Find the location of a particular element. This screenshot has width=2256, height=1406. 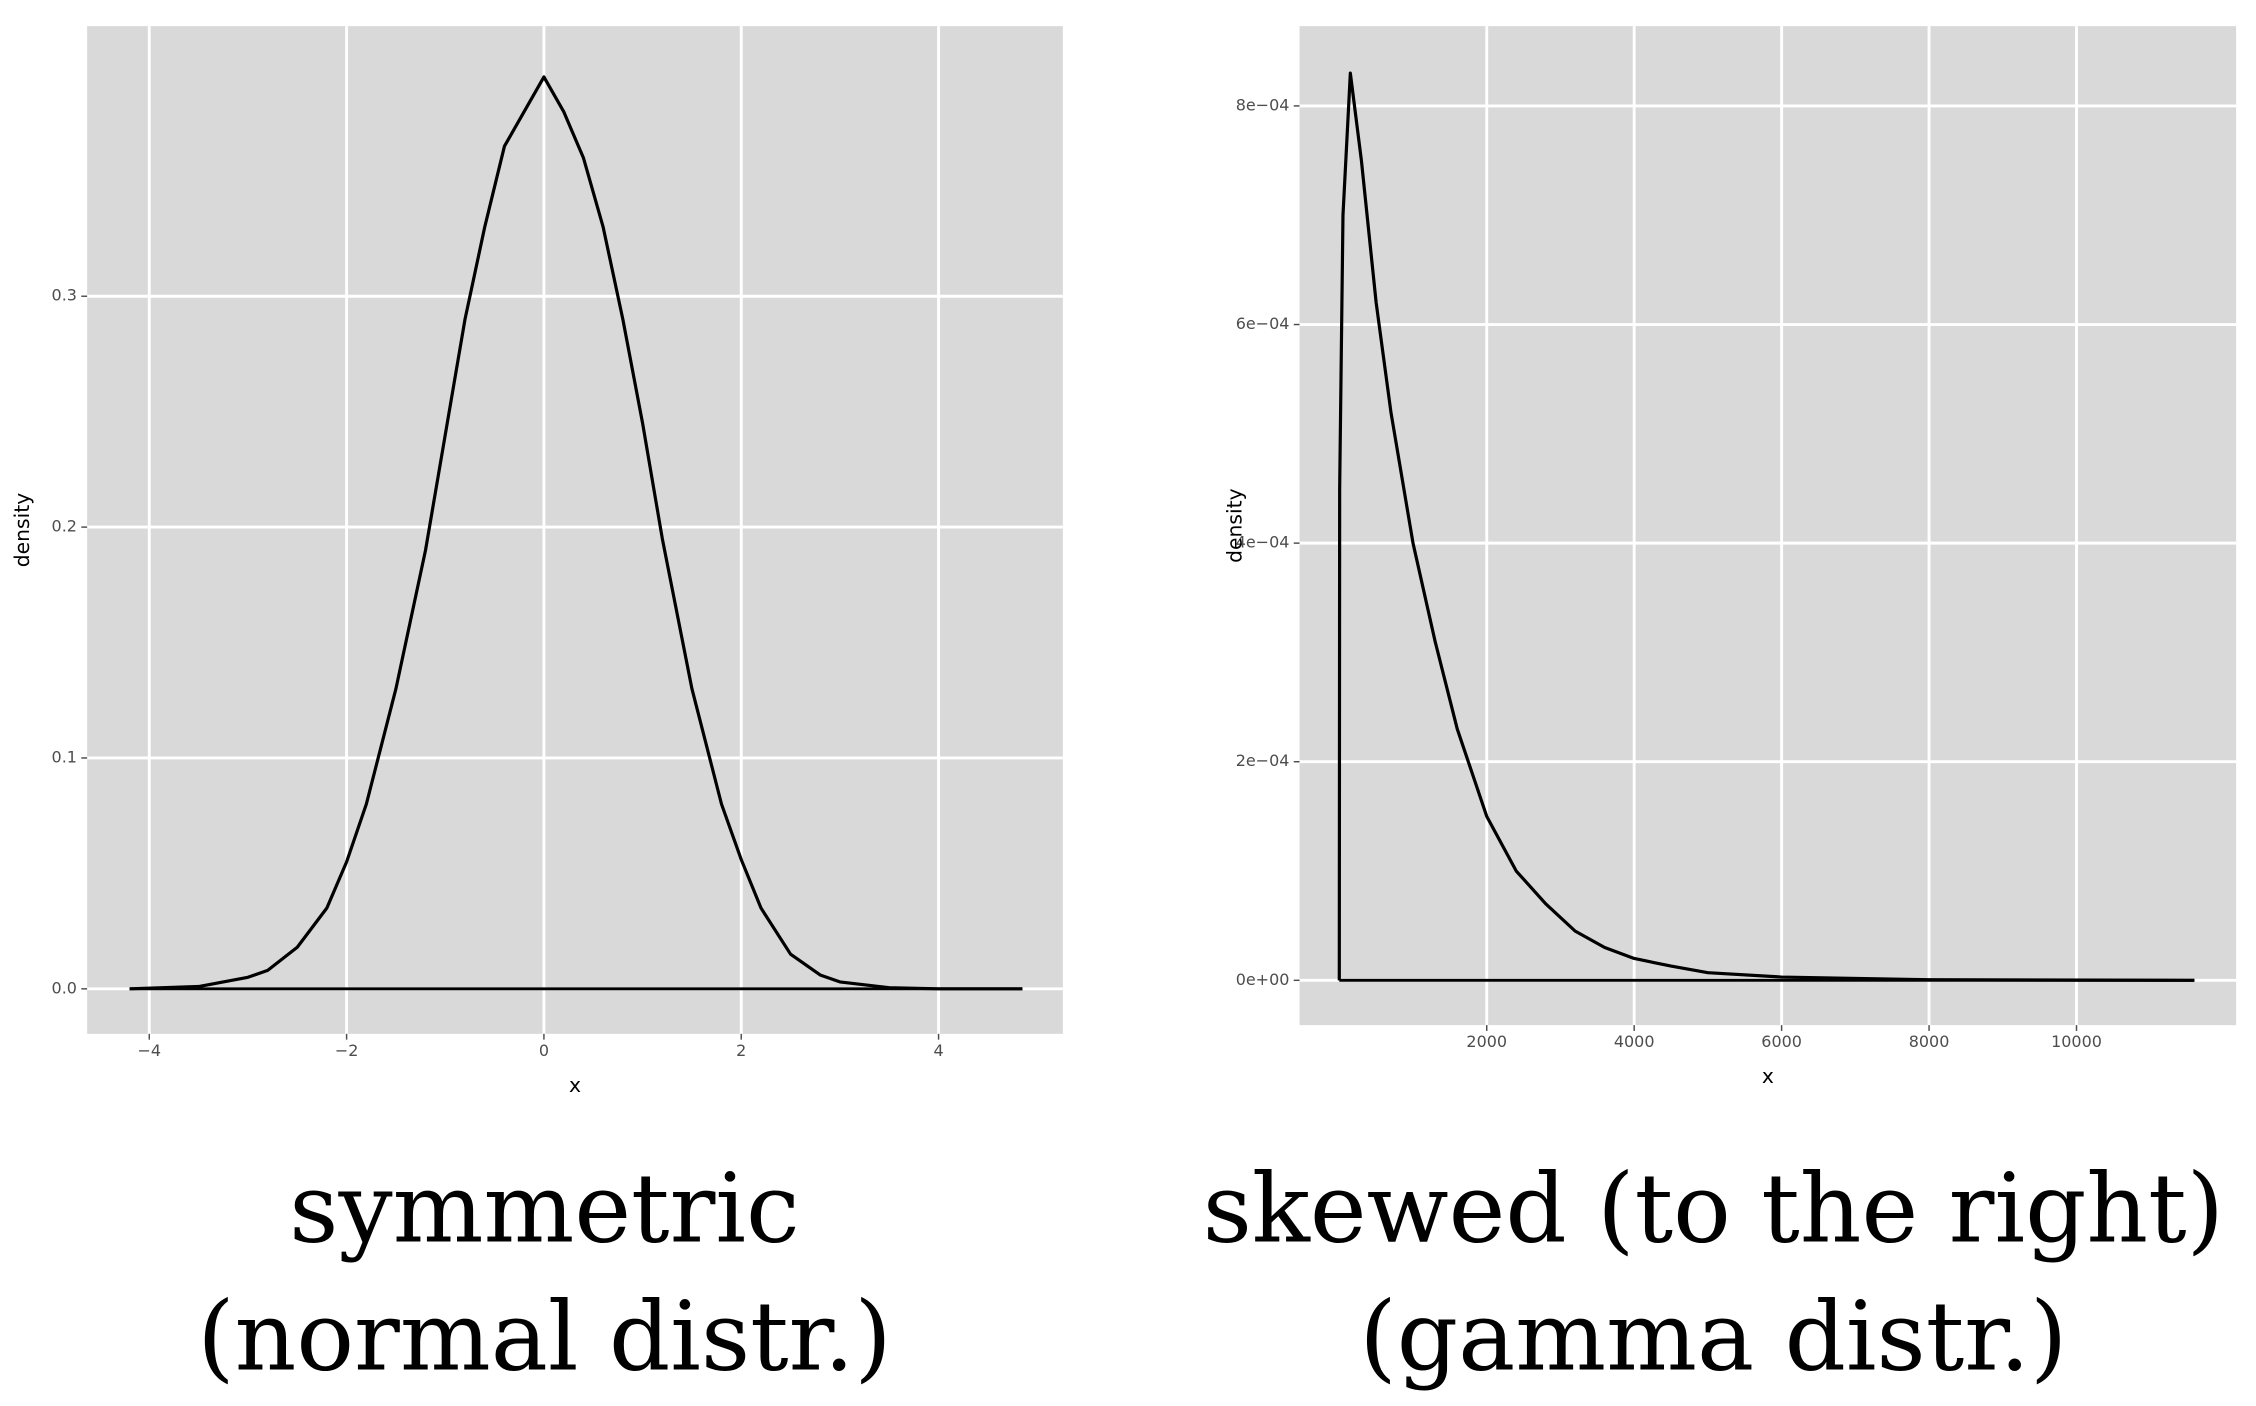

x-tick-label: −2 is located at coordinates (347, 1050).